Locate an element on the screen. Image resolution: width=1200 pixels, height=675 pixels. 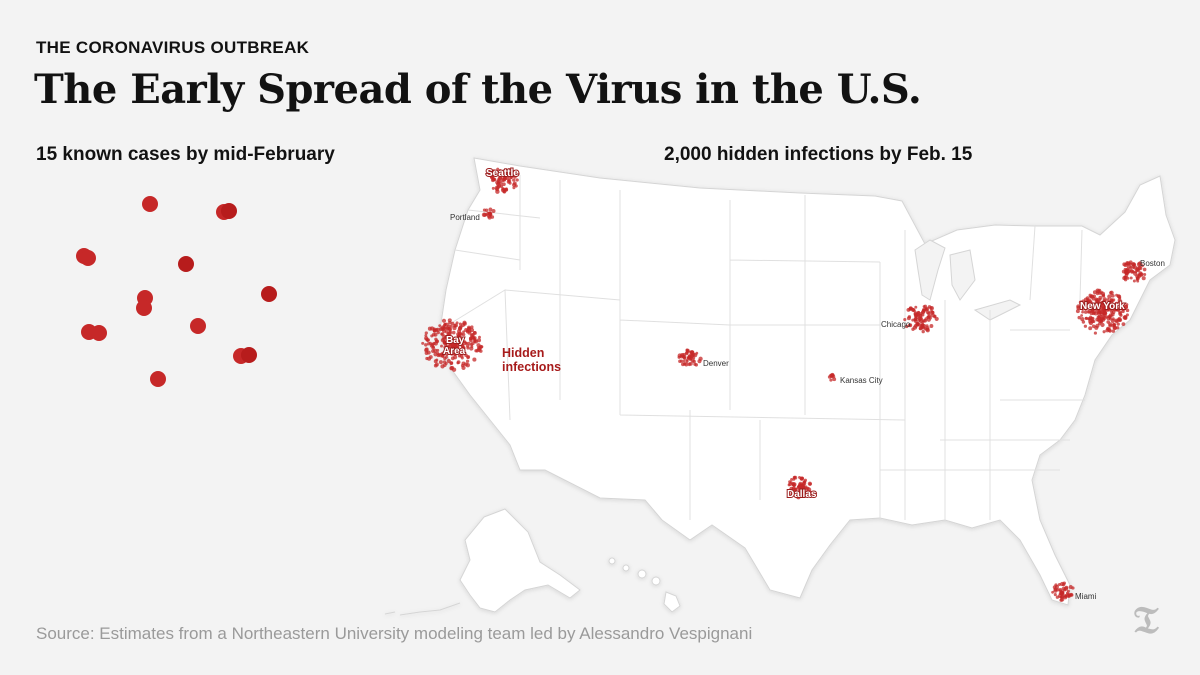
label-chicago: Chicago is located at coordinates (896, 324).